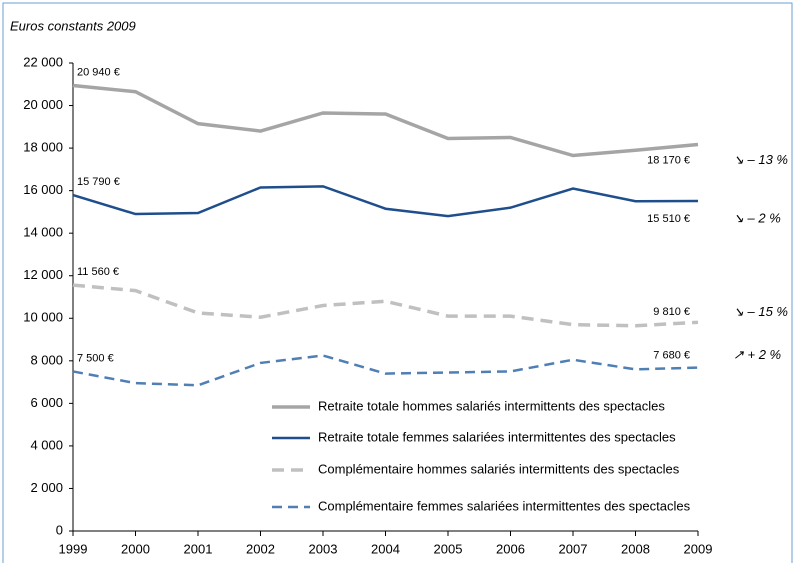 This screenshot has height=563, width=795. Describe the element at coordinates (73, 25) in the screenshot. I see `y-axis-label: Euros constants 2009` at that location.